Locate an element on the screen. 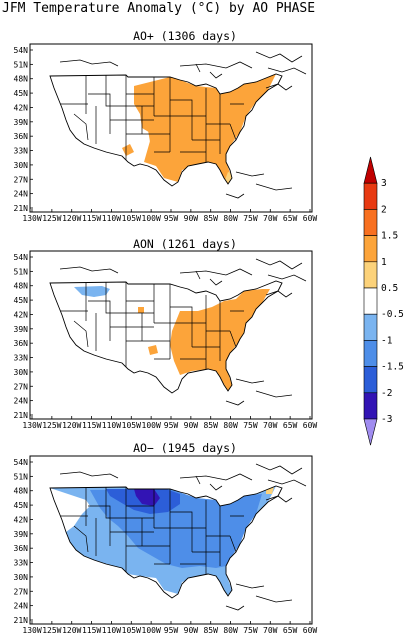 The image size is (405, 640). lat-tick-label: 48N is located at coordinates (21, 491).